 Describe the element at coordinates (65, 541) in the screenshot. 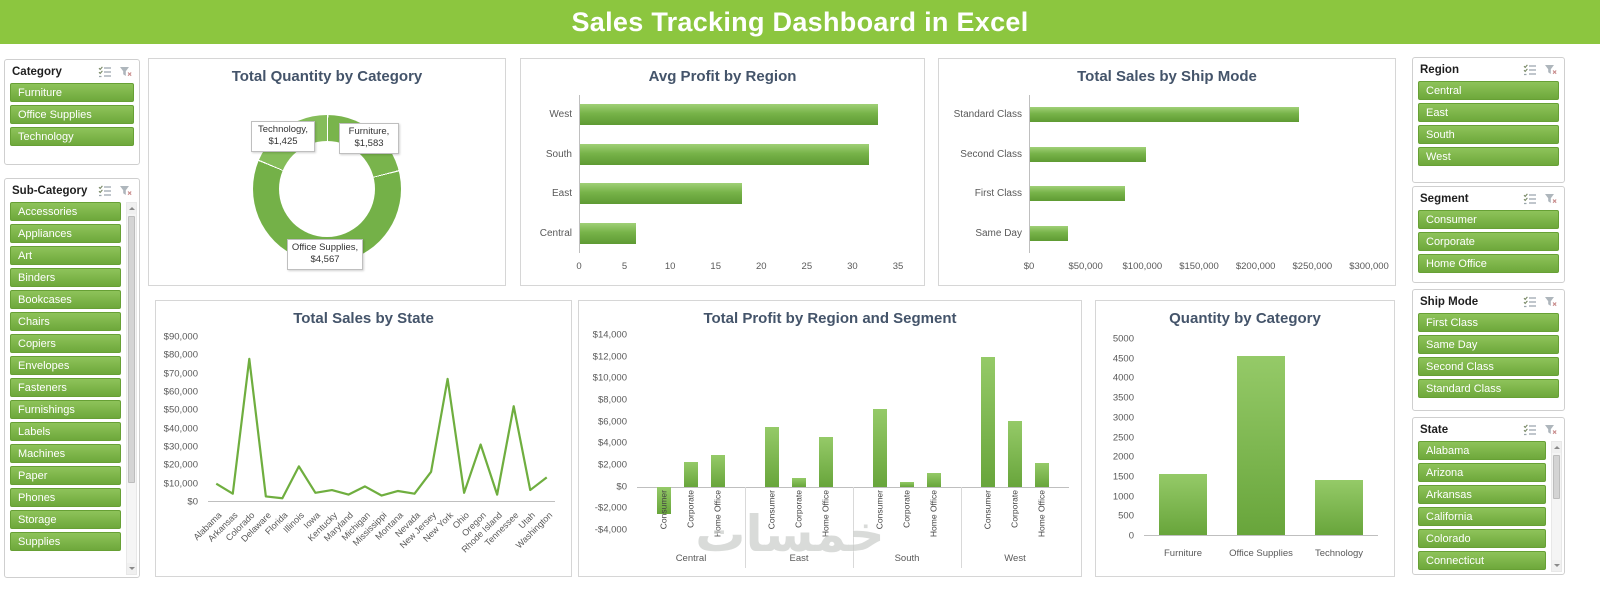

I see `slicer-item-supplies: Supplies` at that location.